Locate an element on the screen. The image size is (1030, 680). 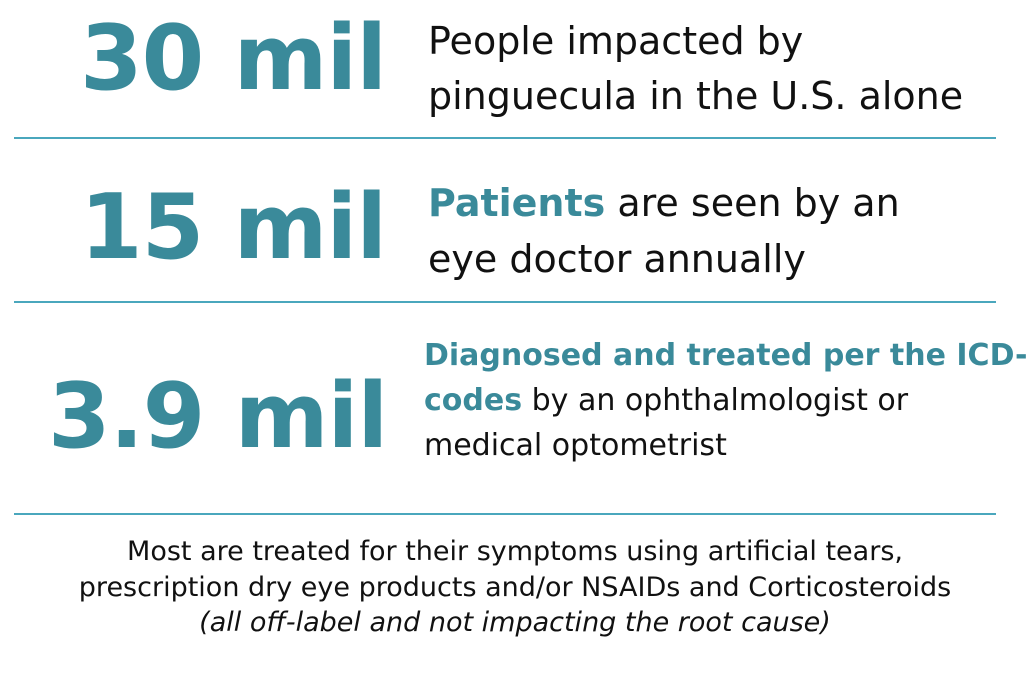
stat1-line2: pinguecula in the U.S. alone is located at coordinates (696, 96).